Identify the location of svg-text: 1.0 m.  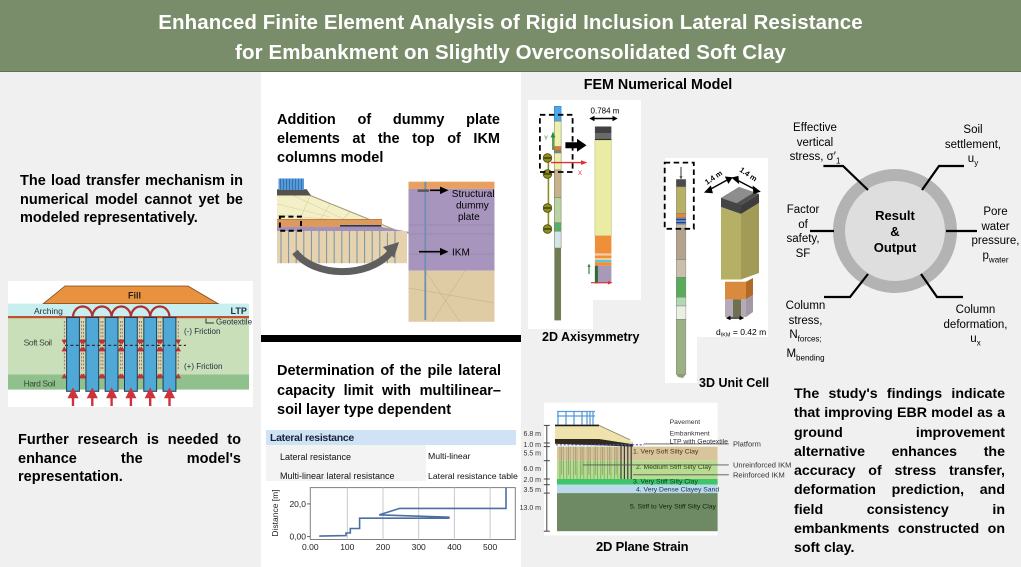
(532, 445).